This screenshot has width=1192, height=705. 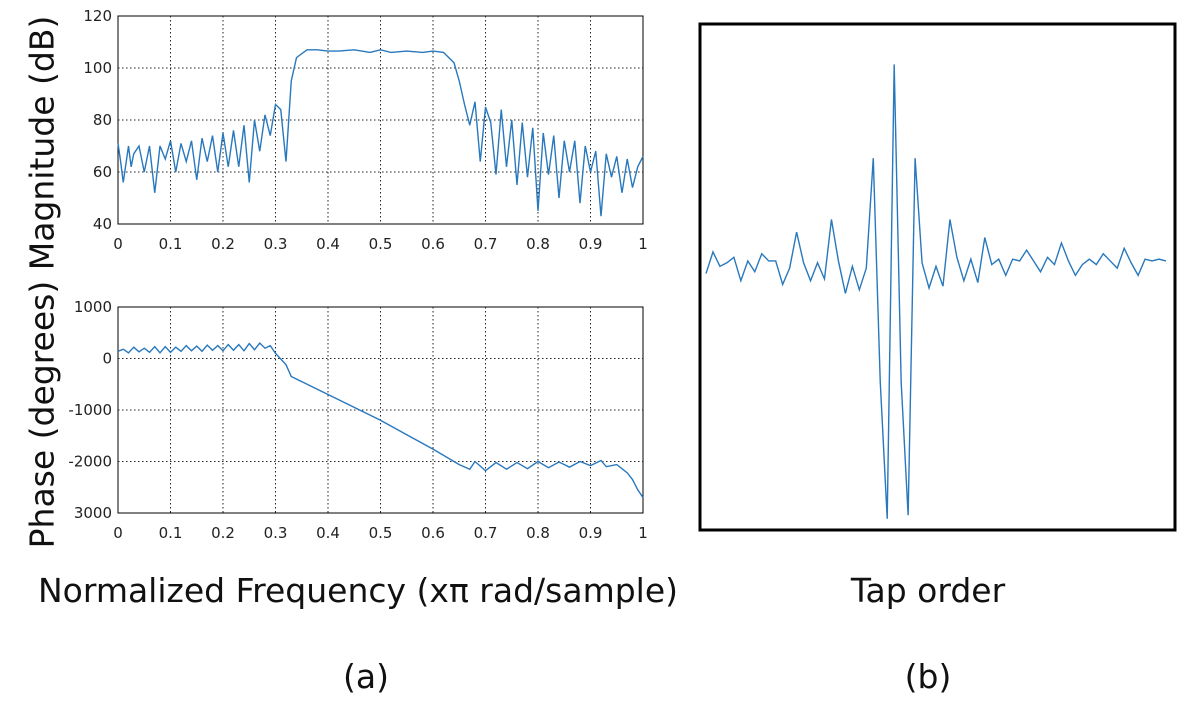 I want to click on phase-x-tick-label: 0.1, so click(x=171, y=533).